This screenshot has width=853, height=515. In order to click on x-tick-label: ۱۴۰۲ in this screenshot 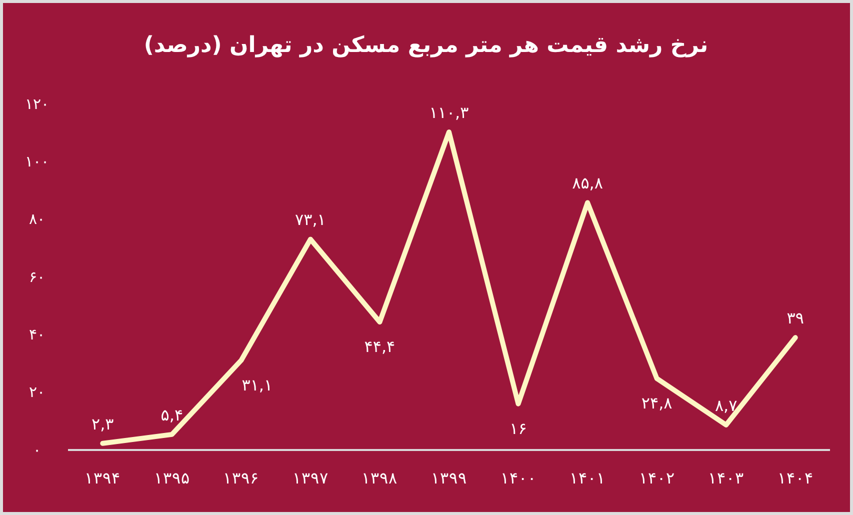, I will do `click(656, 479)`.